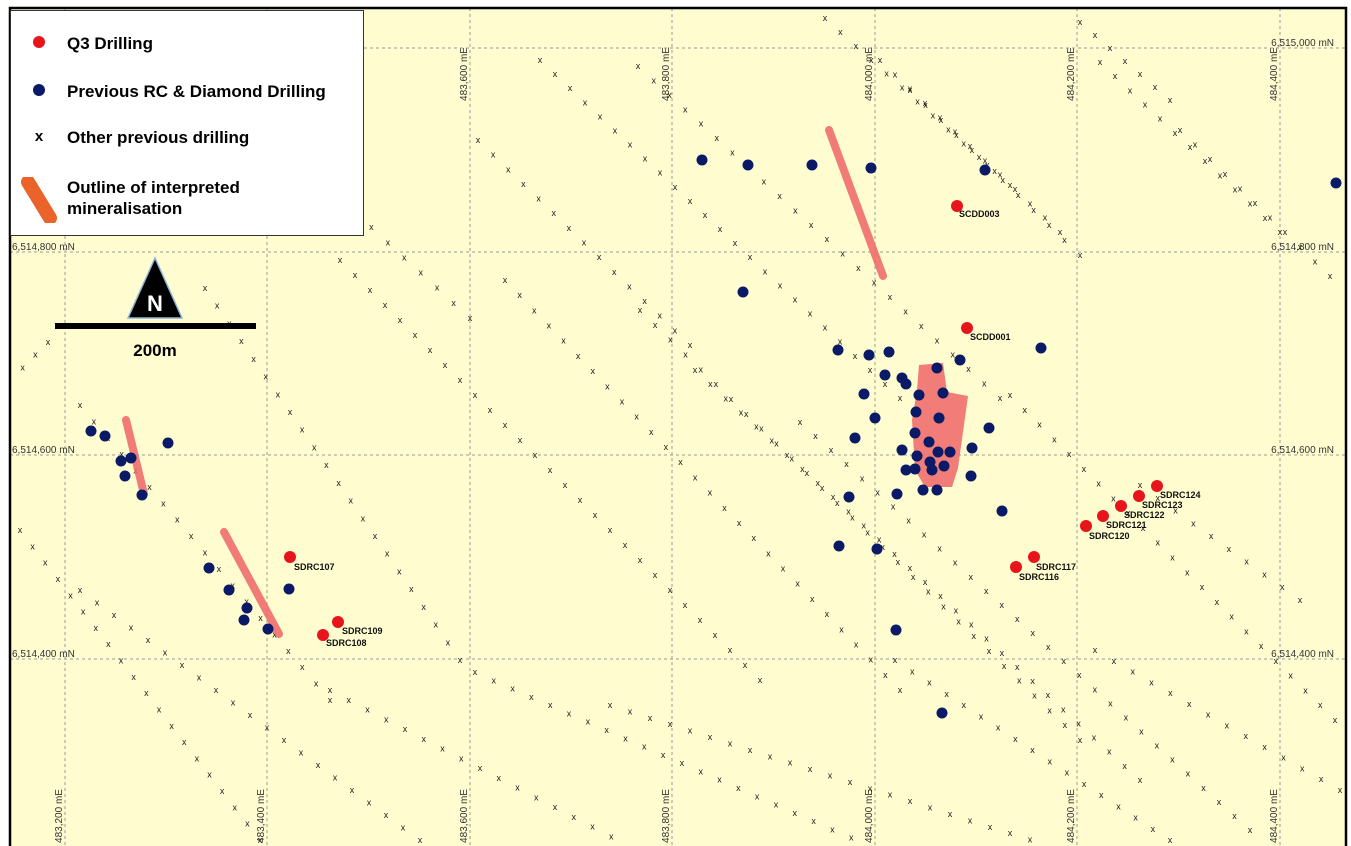  I want to click on easting-label: 483,800 mE, so click(666, 74).